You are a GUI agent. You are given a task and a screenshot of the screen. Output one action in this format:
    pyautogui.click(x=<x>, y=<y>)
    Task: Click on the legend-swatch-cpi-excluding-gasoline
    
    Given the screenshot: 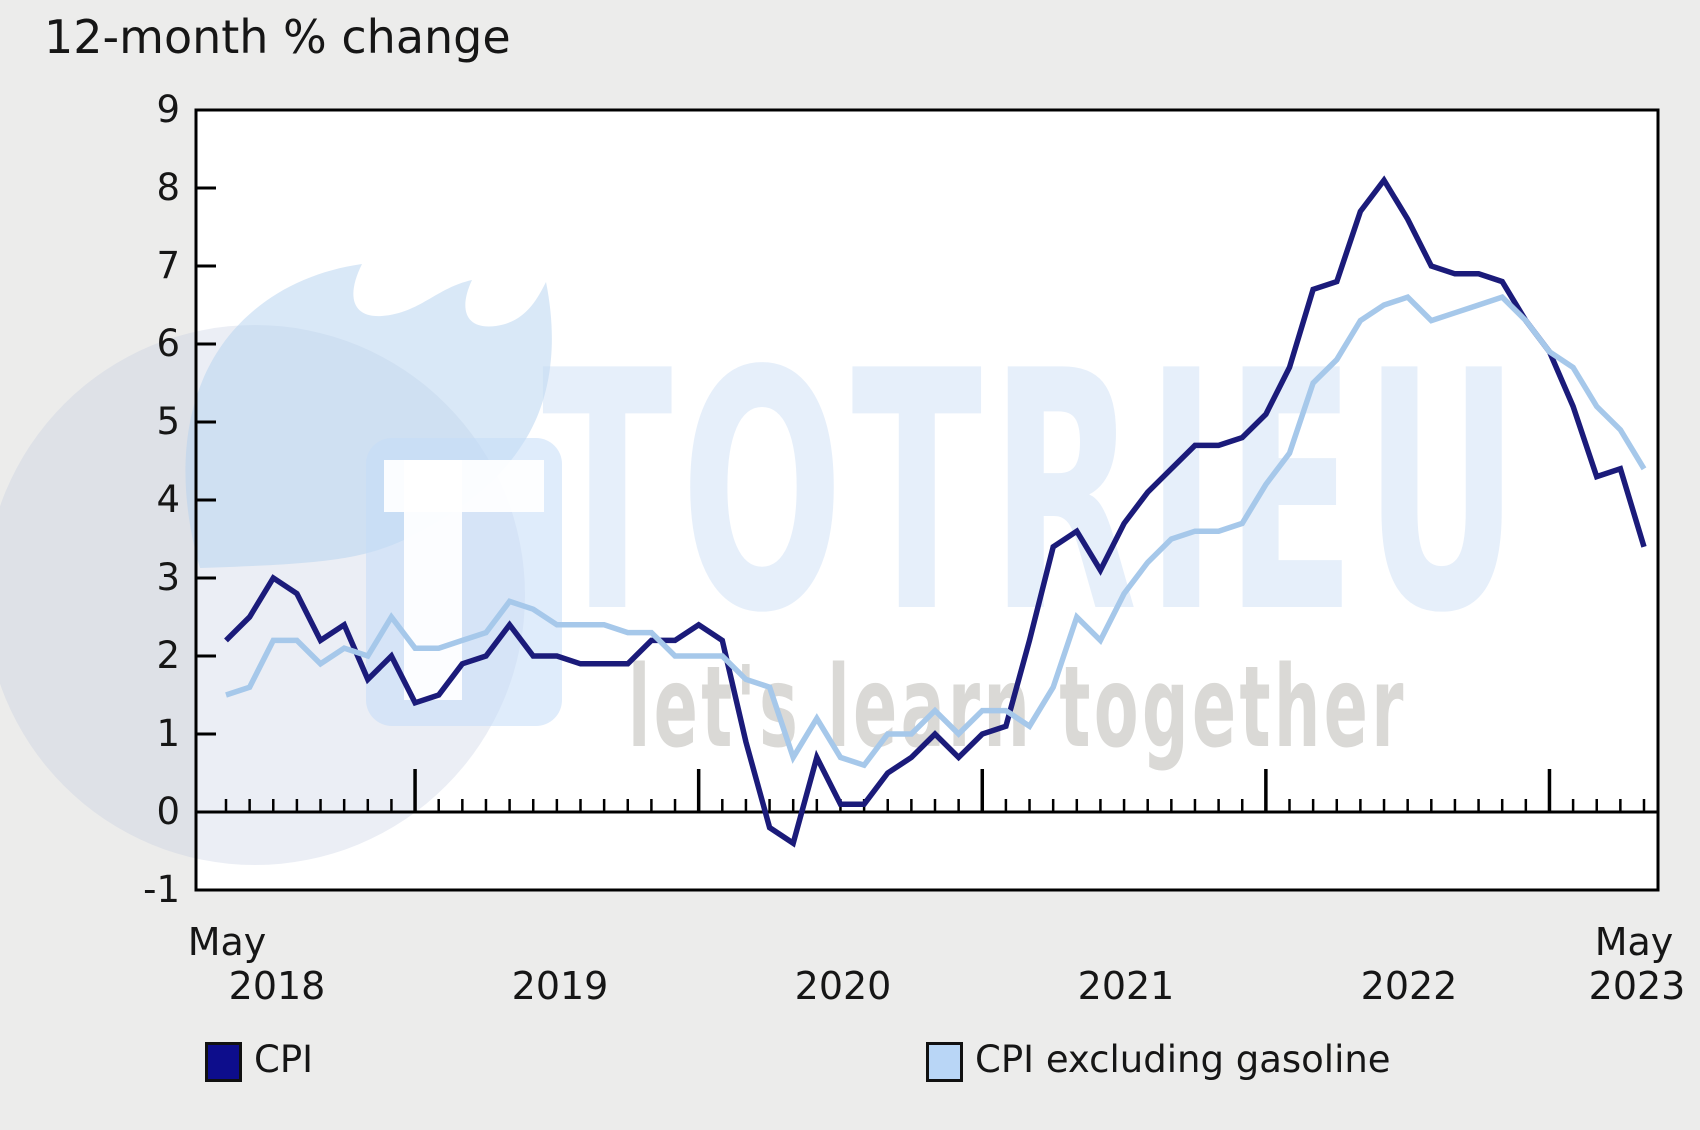 What is the action you would take?
    pyautogui.click(x=944, y=1062)
    